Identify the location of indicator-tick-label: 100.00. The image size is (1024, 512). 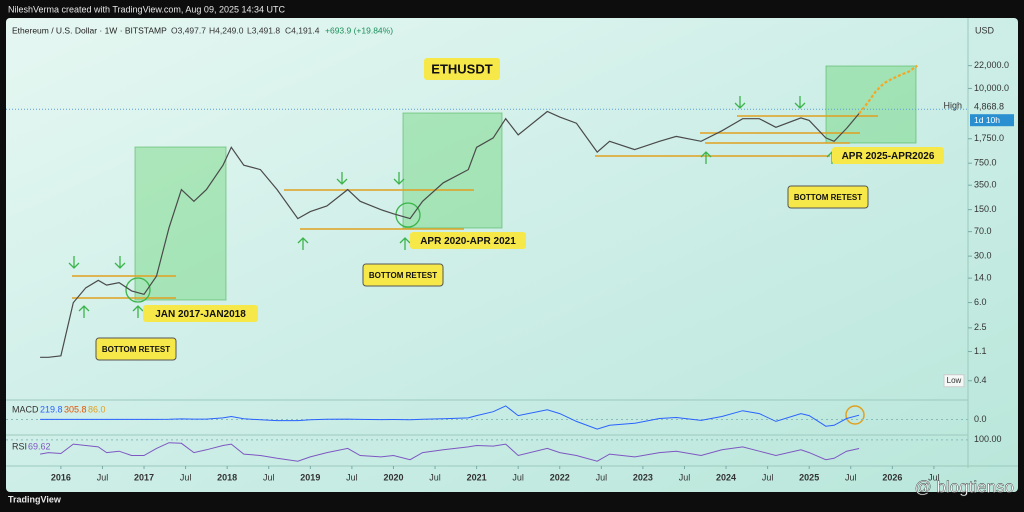
(988, 439).